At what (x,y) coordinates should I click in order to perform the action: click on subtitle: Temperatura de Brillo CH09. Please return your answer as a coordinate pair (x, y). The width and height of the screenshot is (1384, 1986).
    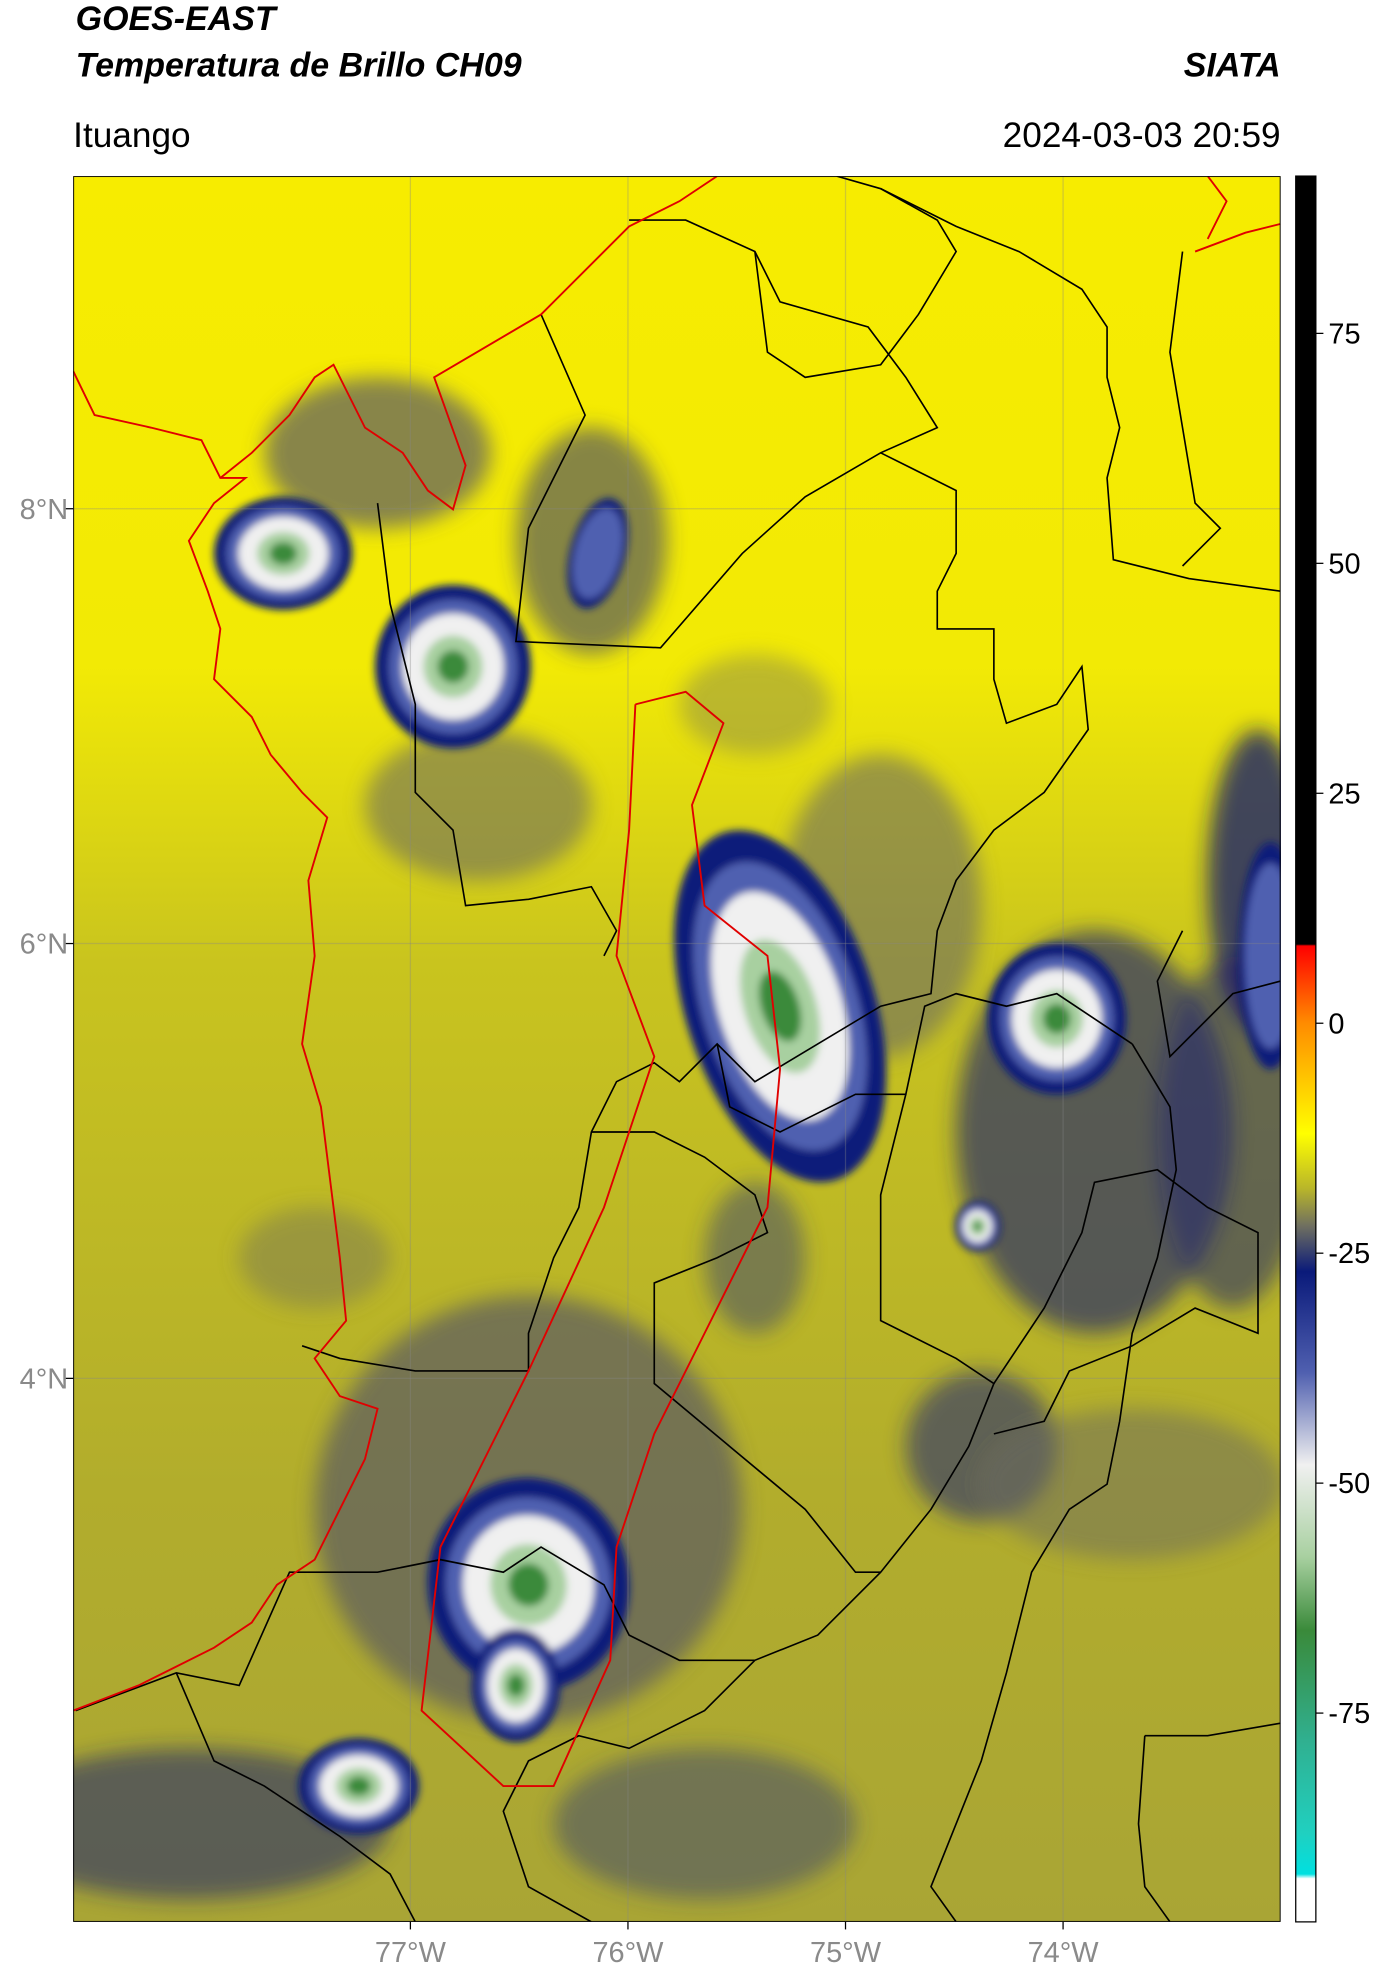
    Looking at the image, I should click on (299, 66).